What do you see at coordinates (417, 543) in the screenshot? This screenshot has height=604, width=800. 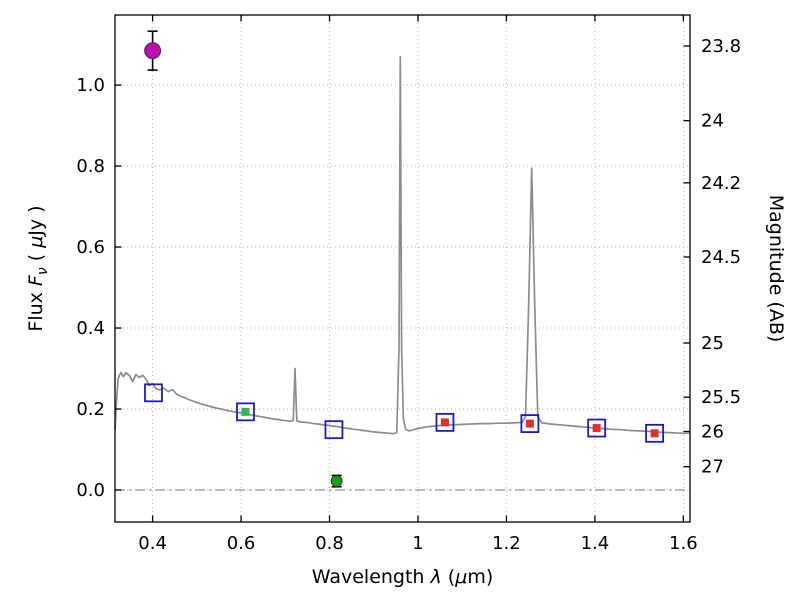 I see `x-tick-label: 1` at bounding box center [417, 543].